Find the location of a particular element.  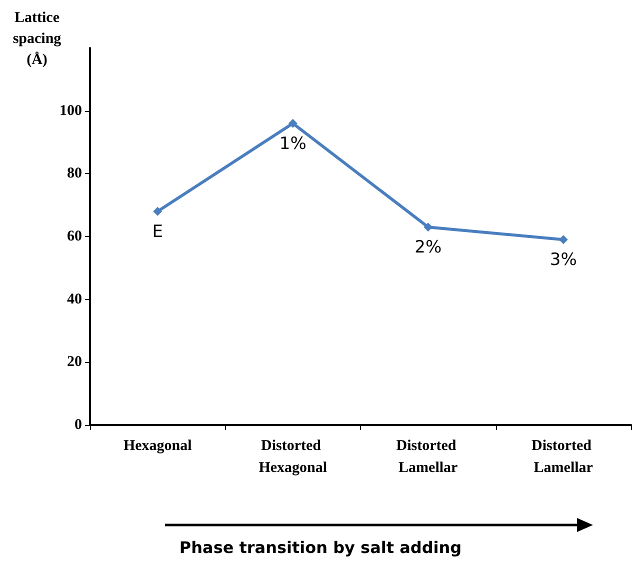

y-tick-label: 80 is located at coordinates (74, 174).